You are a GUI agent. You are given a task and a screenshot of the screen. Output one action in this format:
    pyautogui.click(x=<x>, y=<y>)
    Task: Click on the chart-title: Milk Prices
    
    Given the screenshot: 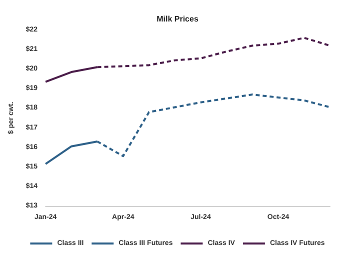 What is the action you would take?
    pyautogui.click(x=177, y=19)
    